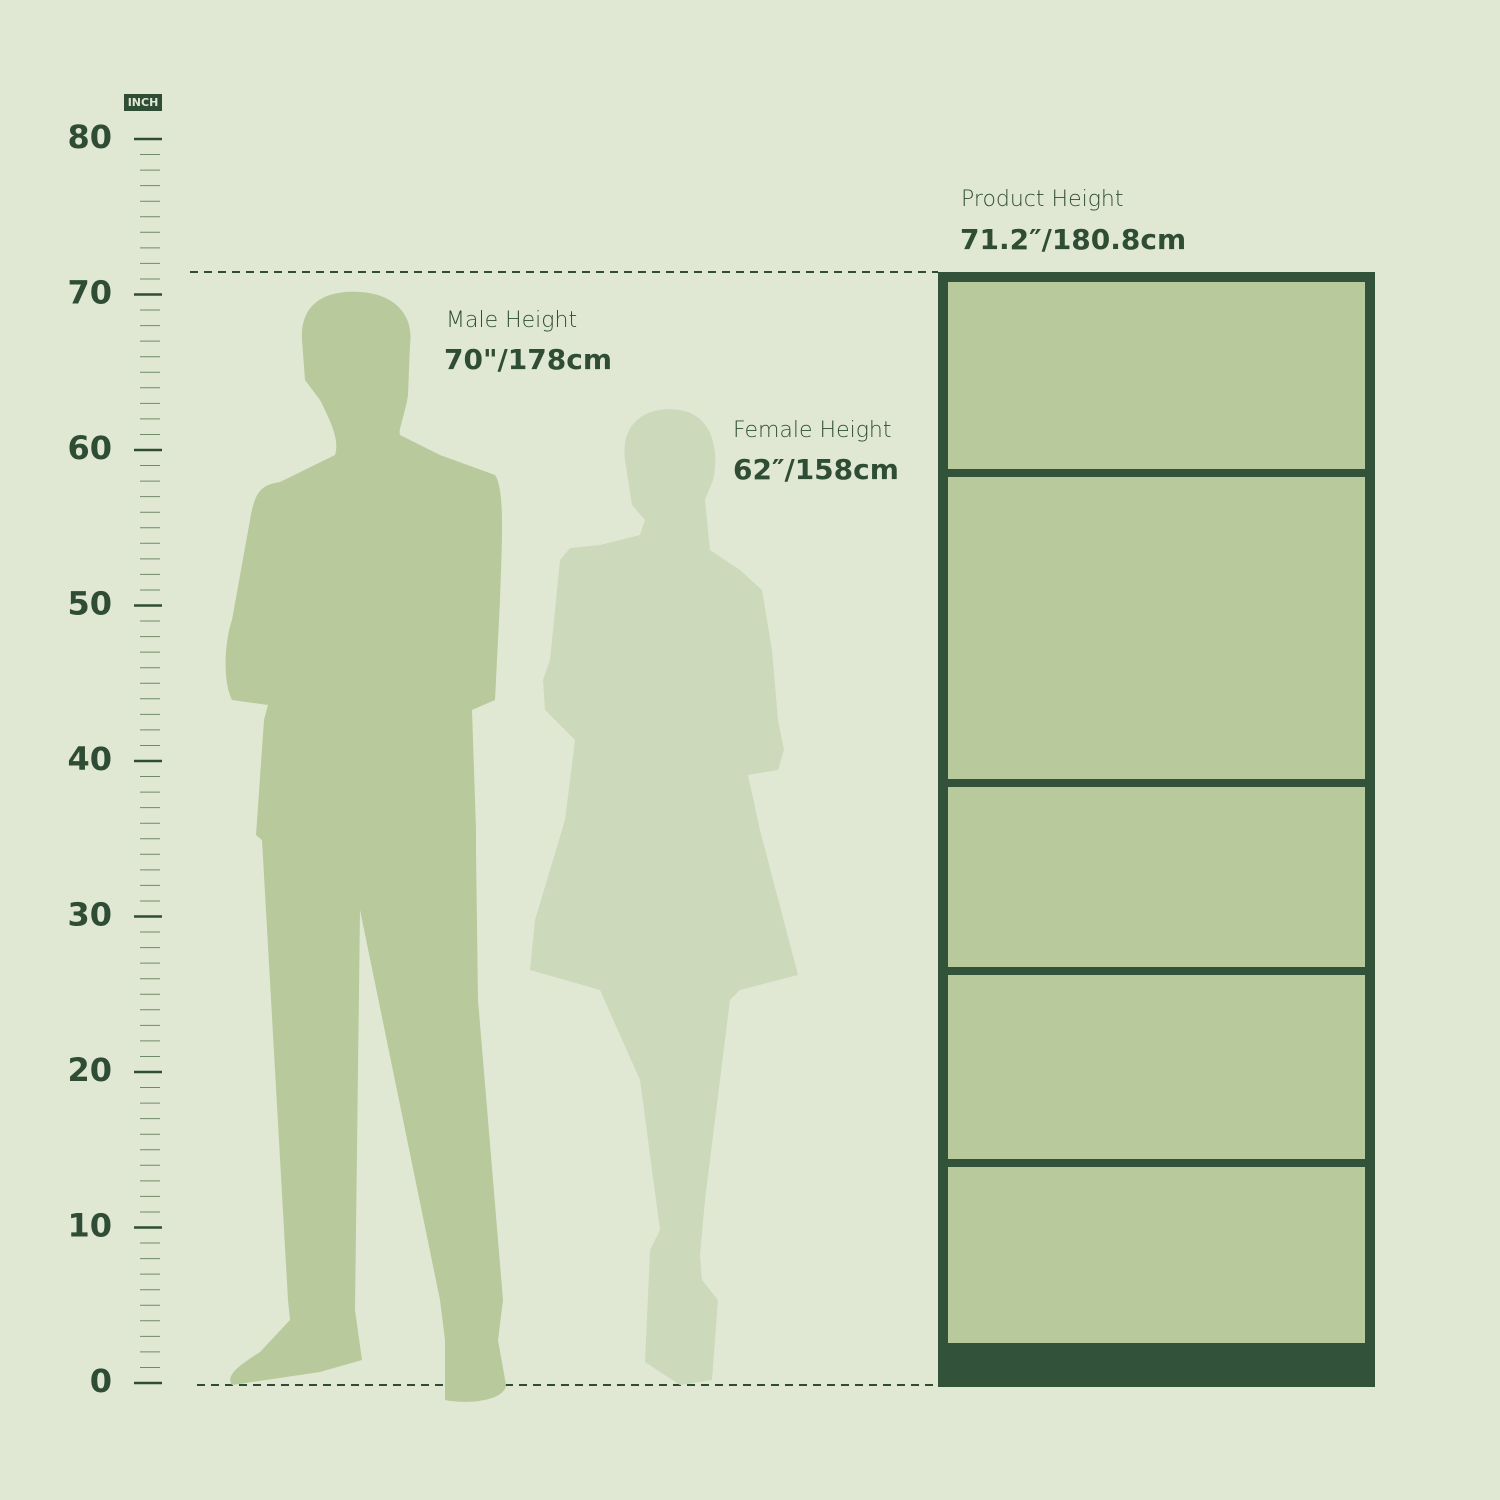  I want to click on label-title: Female Height, so click(812, 430).